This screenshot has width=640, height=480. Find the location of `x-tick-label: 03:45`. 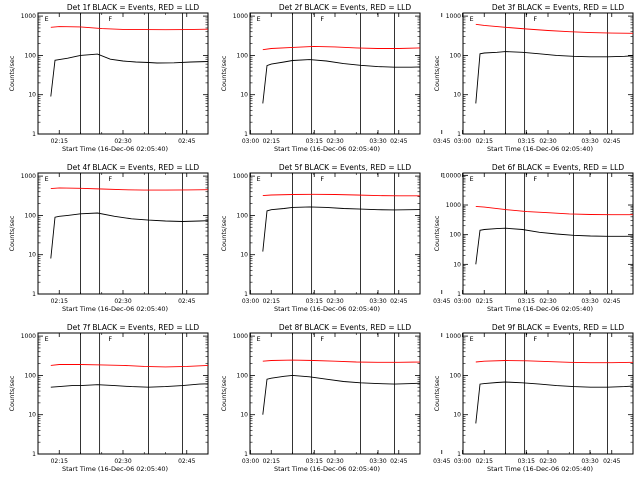

x-tick-label: 03:45 is located at coordinates (441, 301).